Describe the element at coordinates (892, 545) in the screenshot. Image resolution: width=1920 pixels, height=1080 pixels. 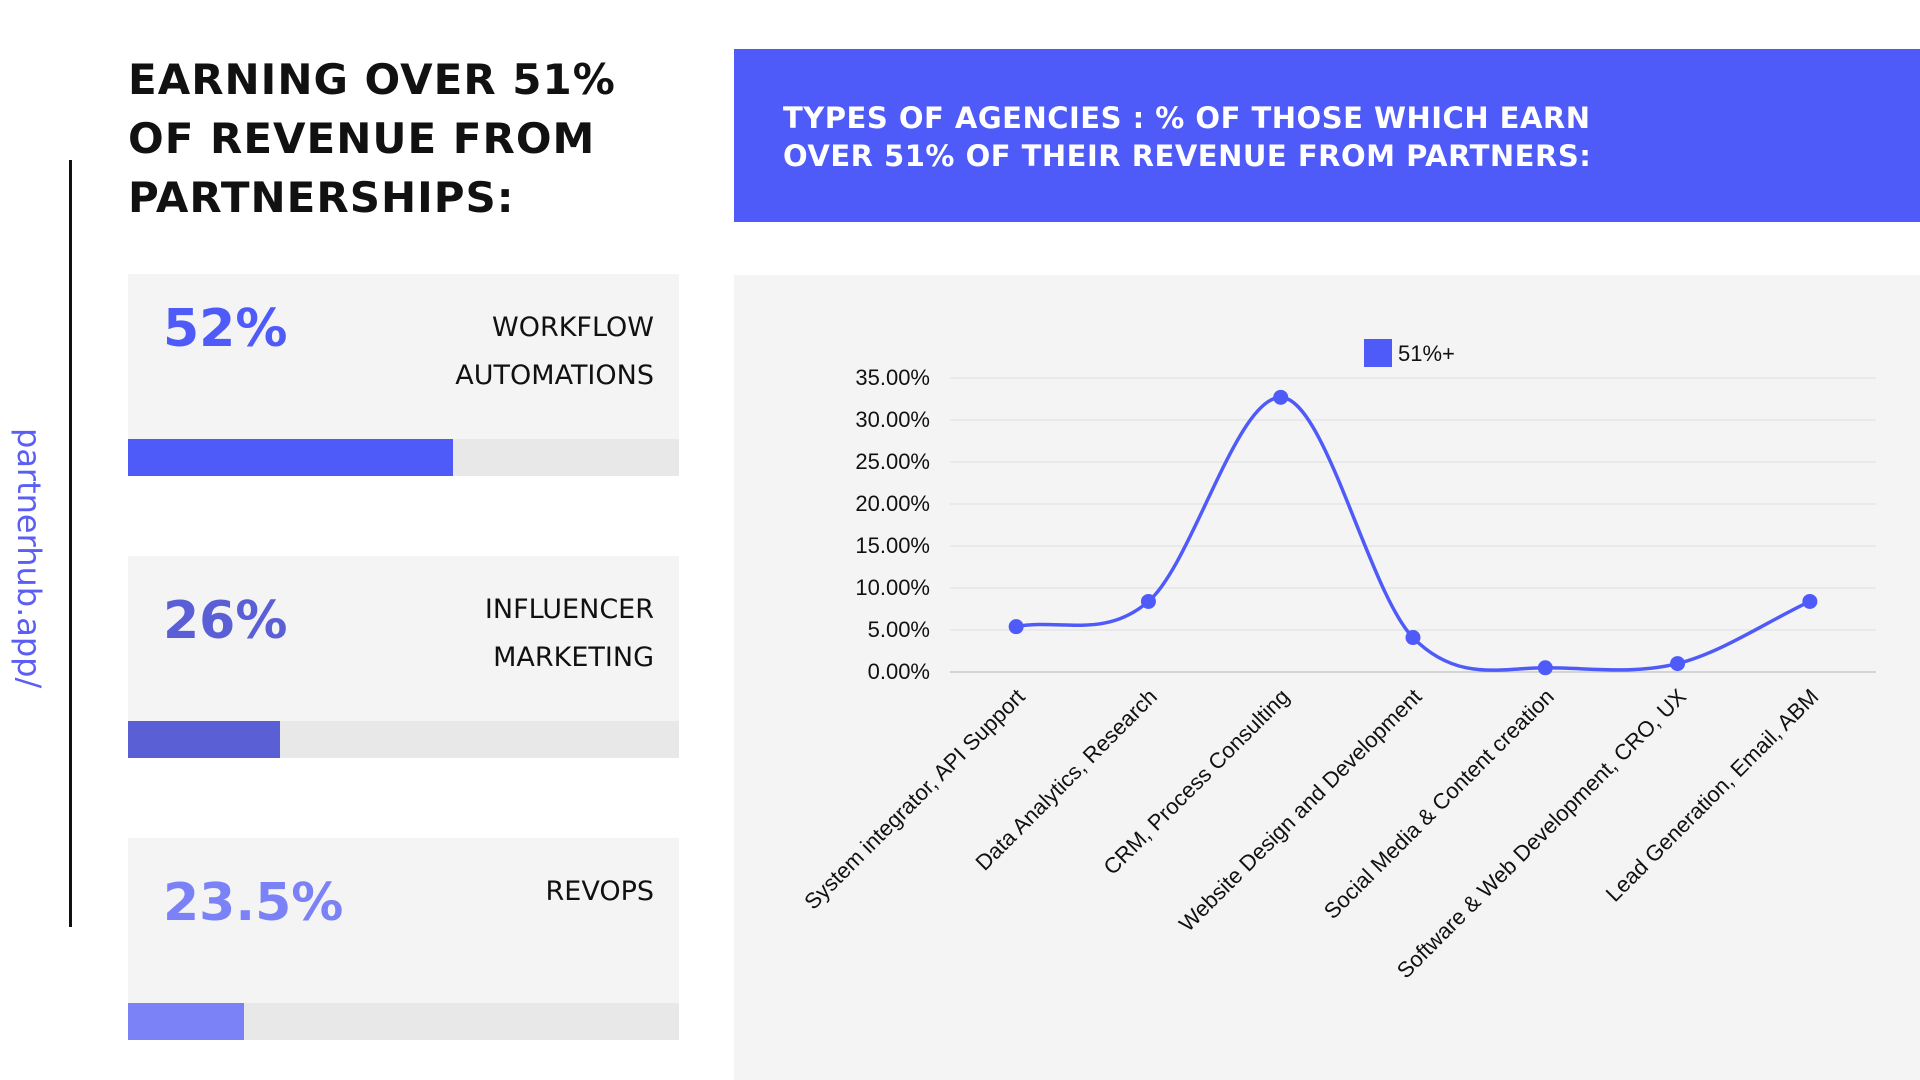
I see `y-tick-label: 15.00%` at that location.